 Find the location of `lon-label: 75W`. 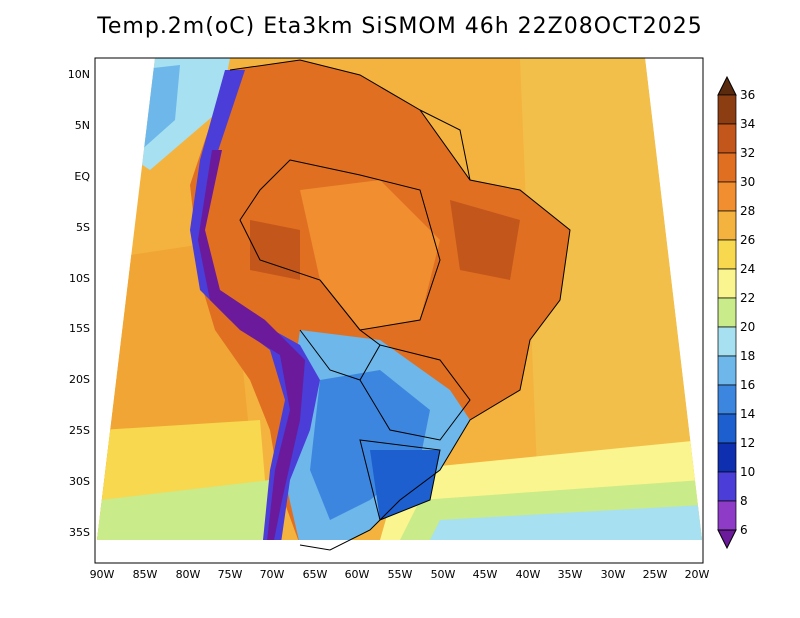

lon-label: 75W is located at coordinates (230, 574).